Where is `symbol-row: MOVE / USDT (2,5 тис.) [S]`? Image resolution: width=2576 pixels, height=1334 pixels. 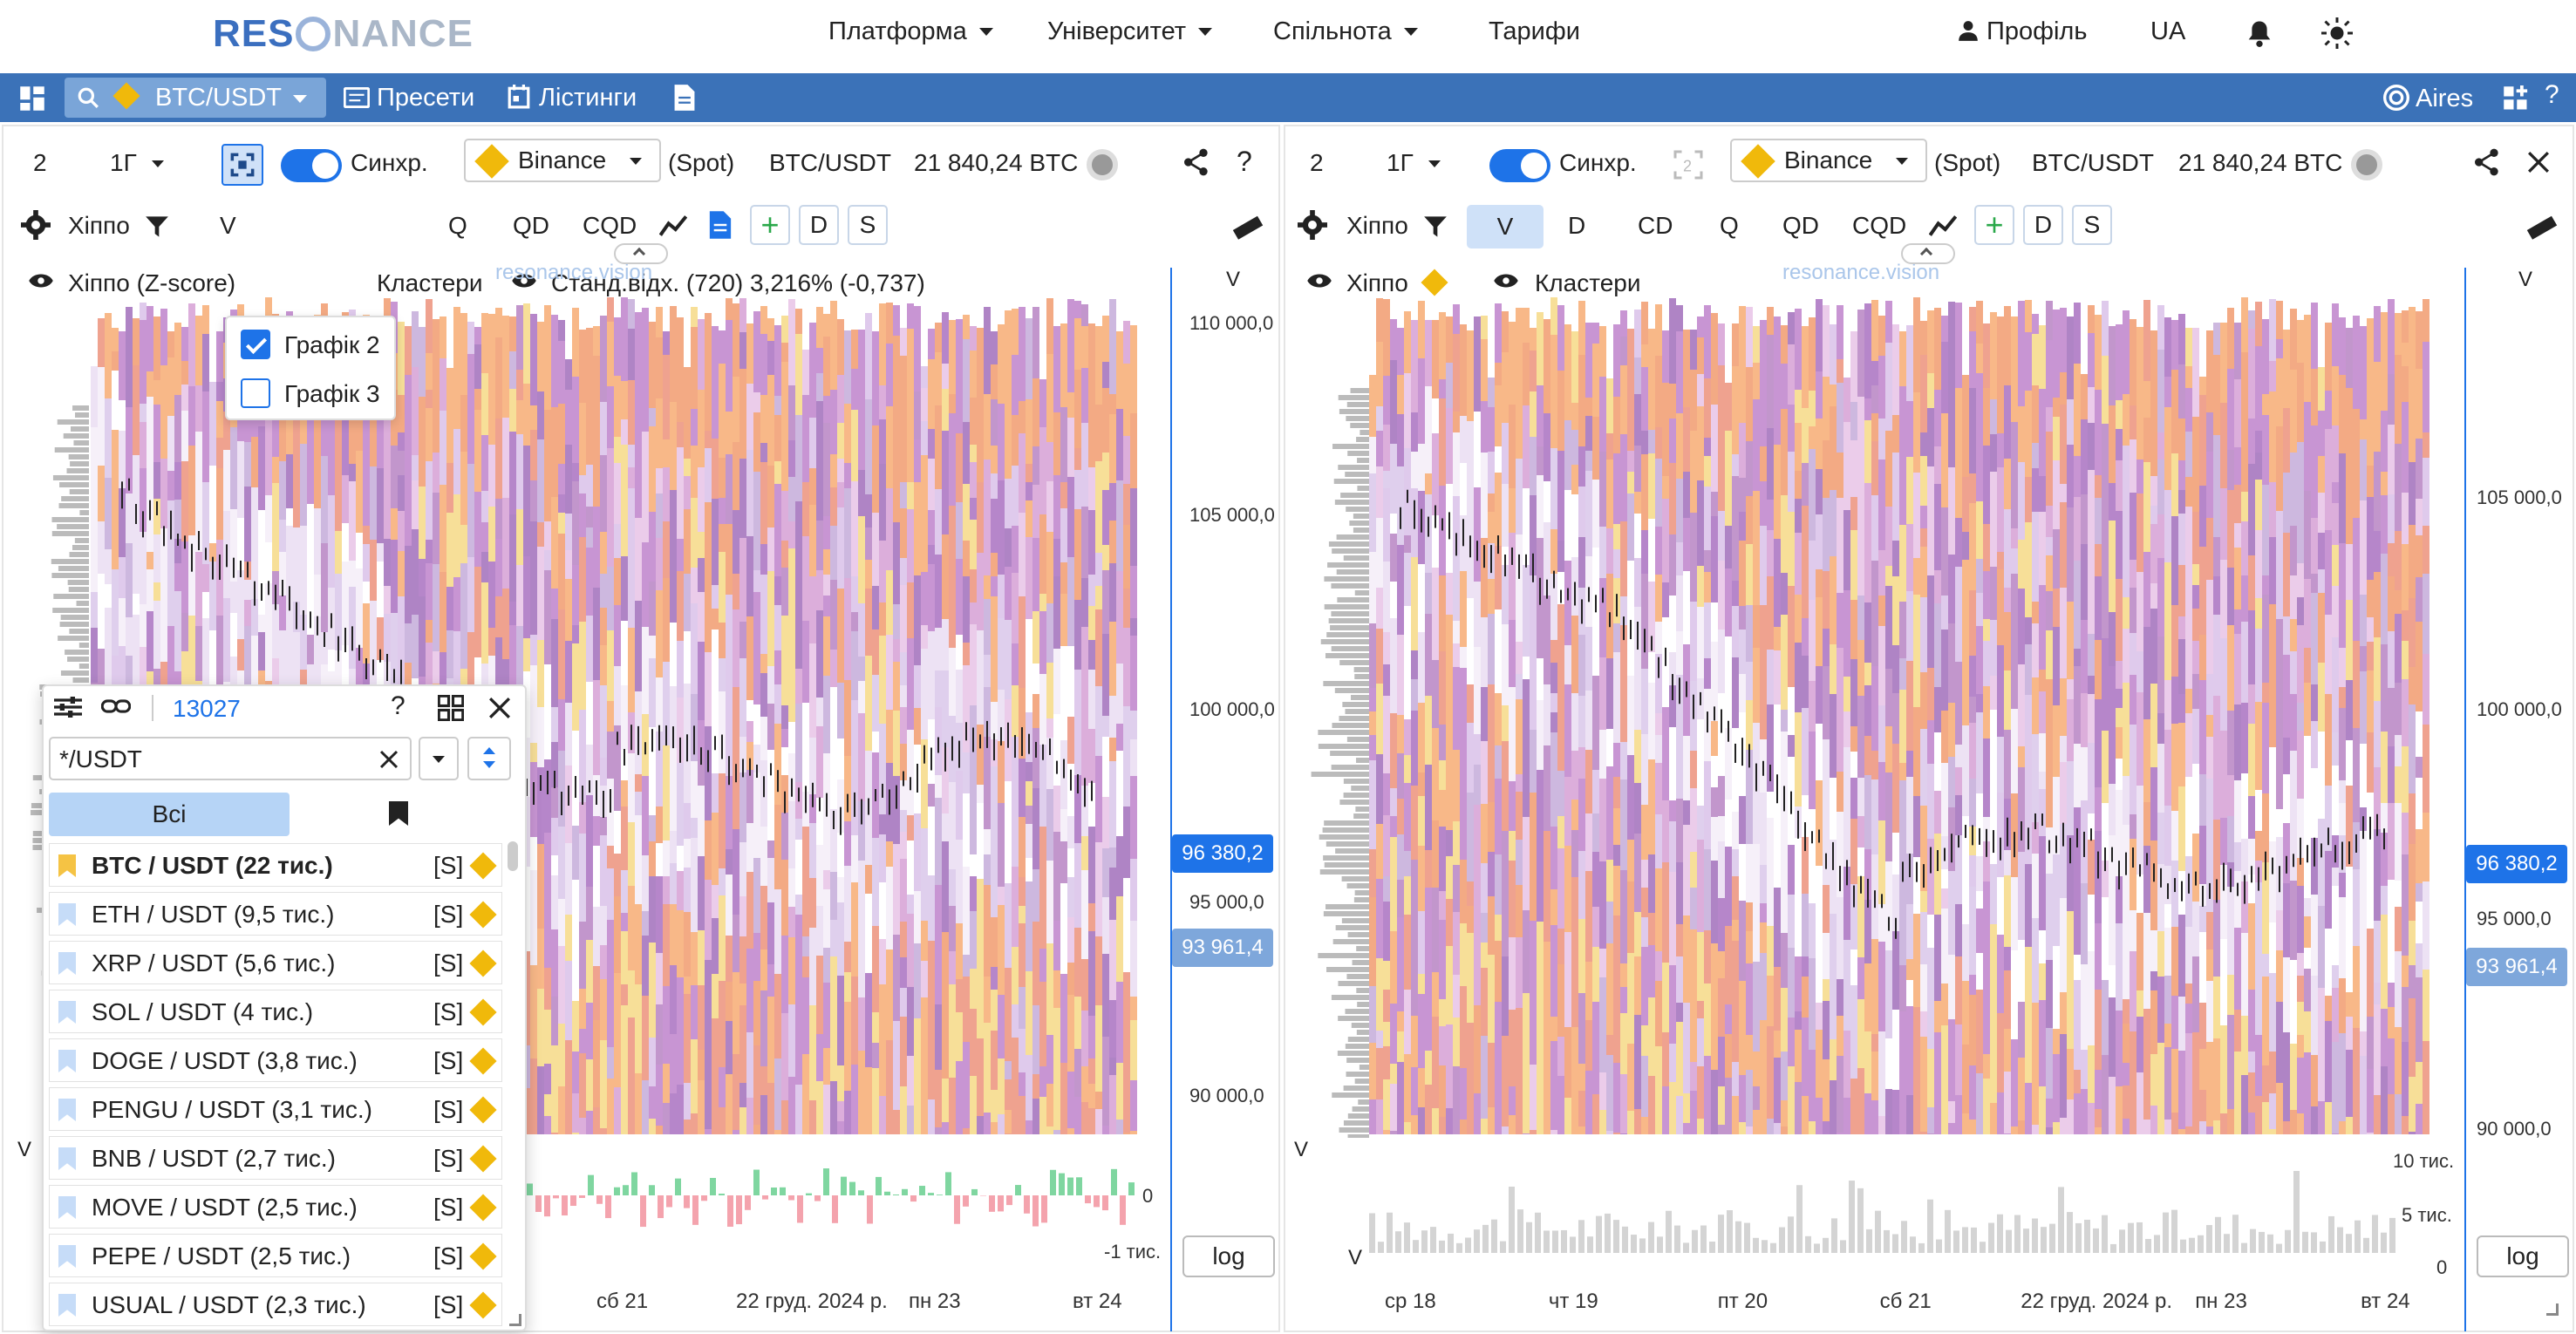
symbol-row: MOVE / USDT (2,5 тис.) [S] is located at coordinates (275, 1207).